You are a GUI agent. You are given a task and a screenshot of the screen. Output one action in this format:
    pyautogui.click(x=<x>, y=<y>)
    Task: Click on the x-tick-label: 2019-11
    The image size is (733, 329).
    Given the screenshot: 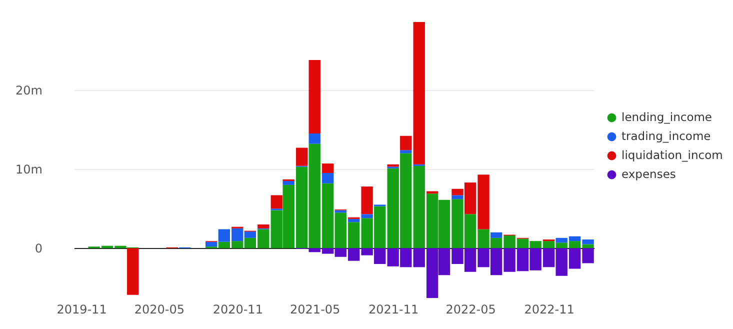 What is the action you would take?
    pyautogui.click(x=81, y=309)
    